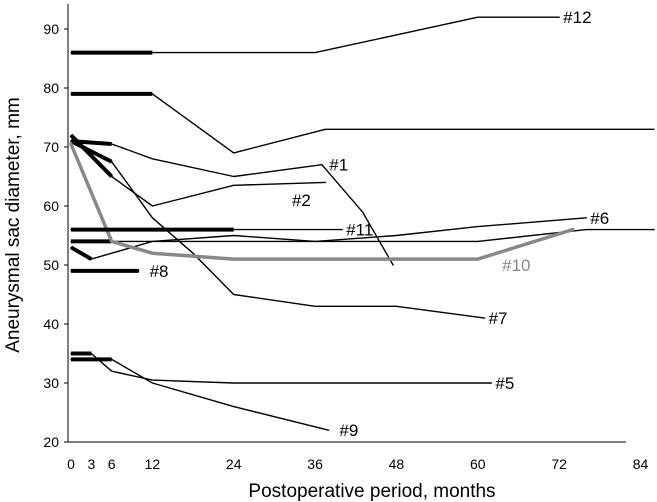 The width and height of the screenshot is (657, 502). What do you see at coordinates (159, 271) in the screenshot?
I see `series-label-8: #8` at bounding box center [159, 271].